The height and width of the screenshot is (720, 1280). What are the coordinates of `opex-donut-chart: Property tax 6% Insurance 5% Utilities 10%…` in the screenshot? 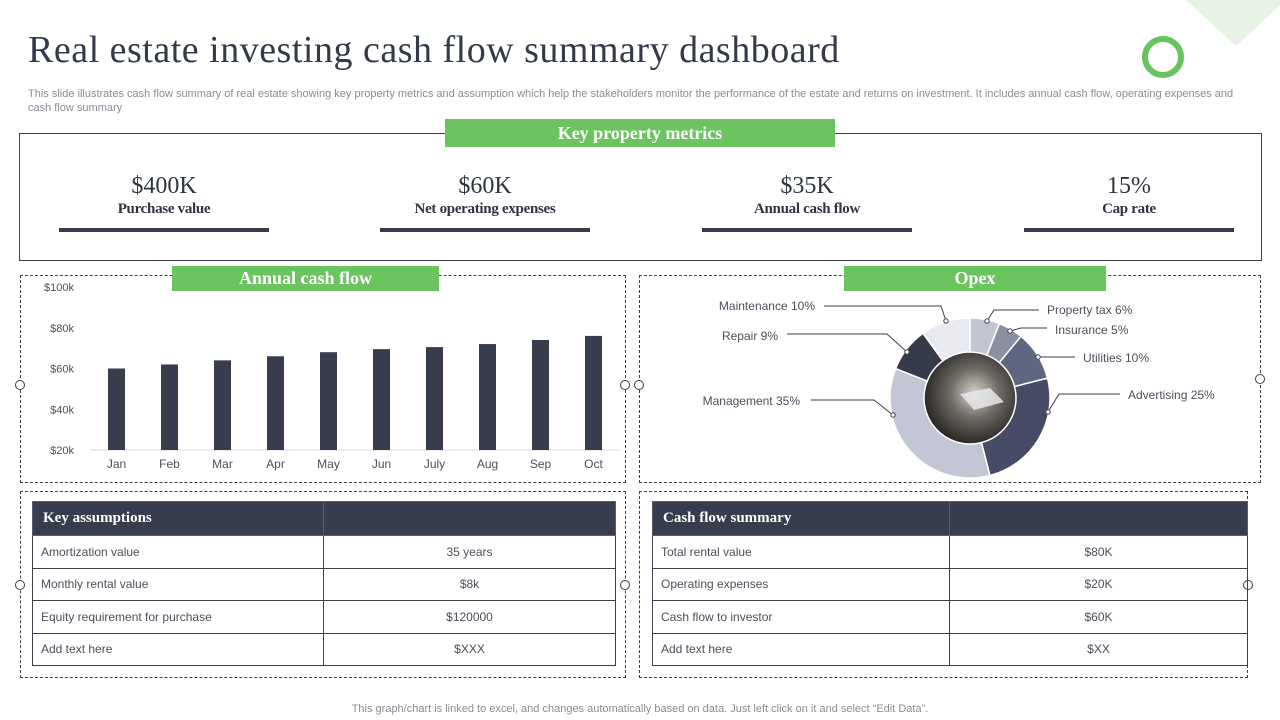 It's located at (959, 389).